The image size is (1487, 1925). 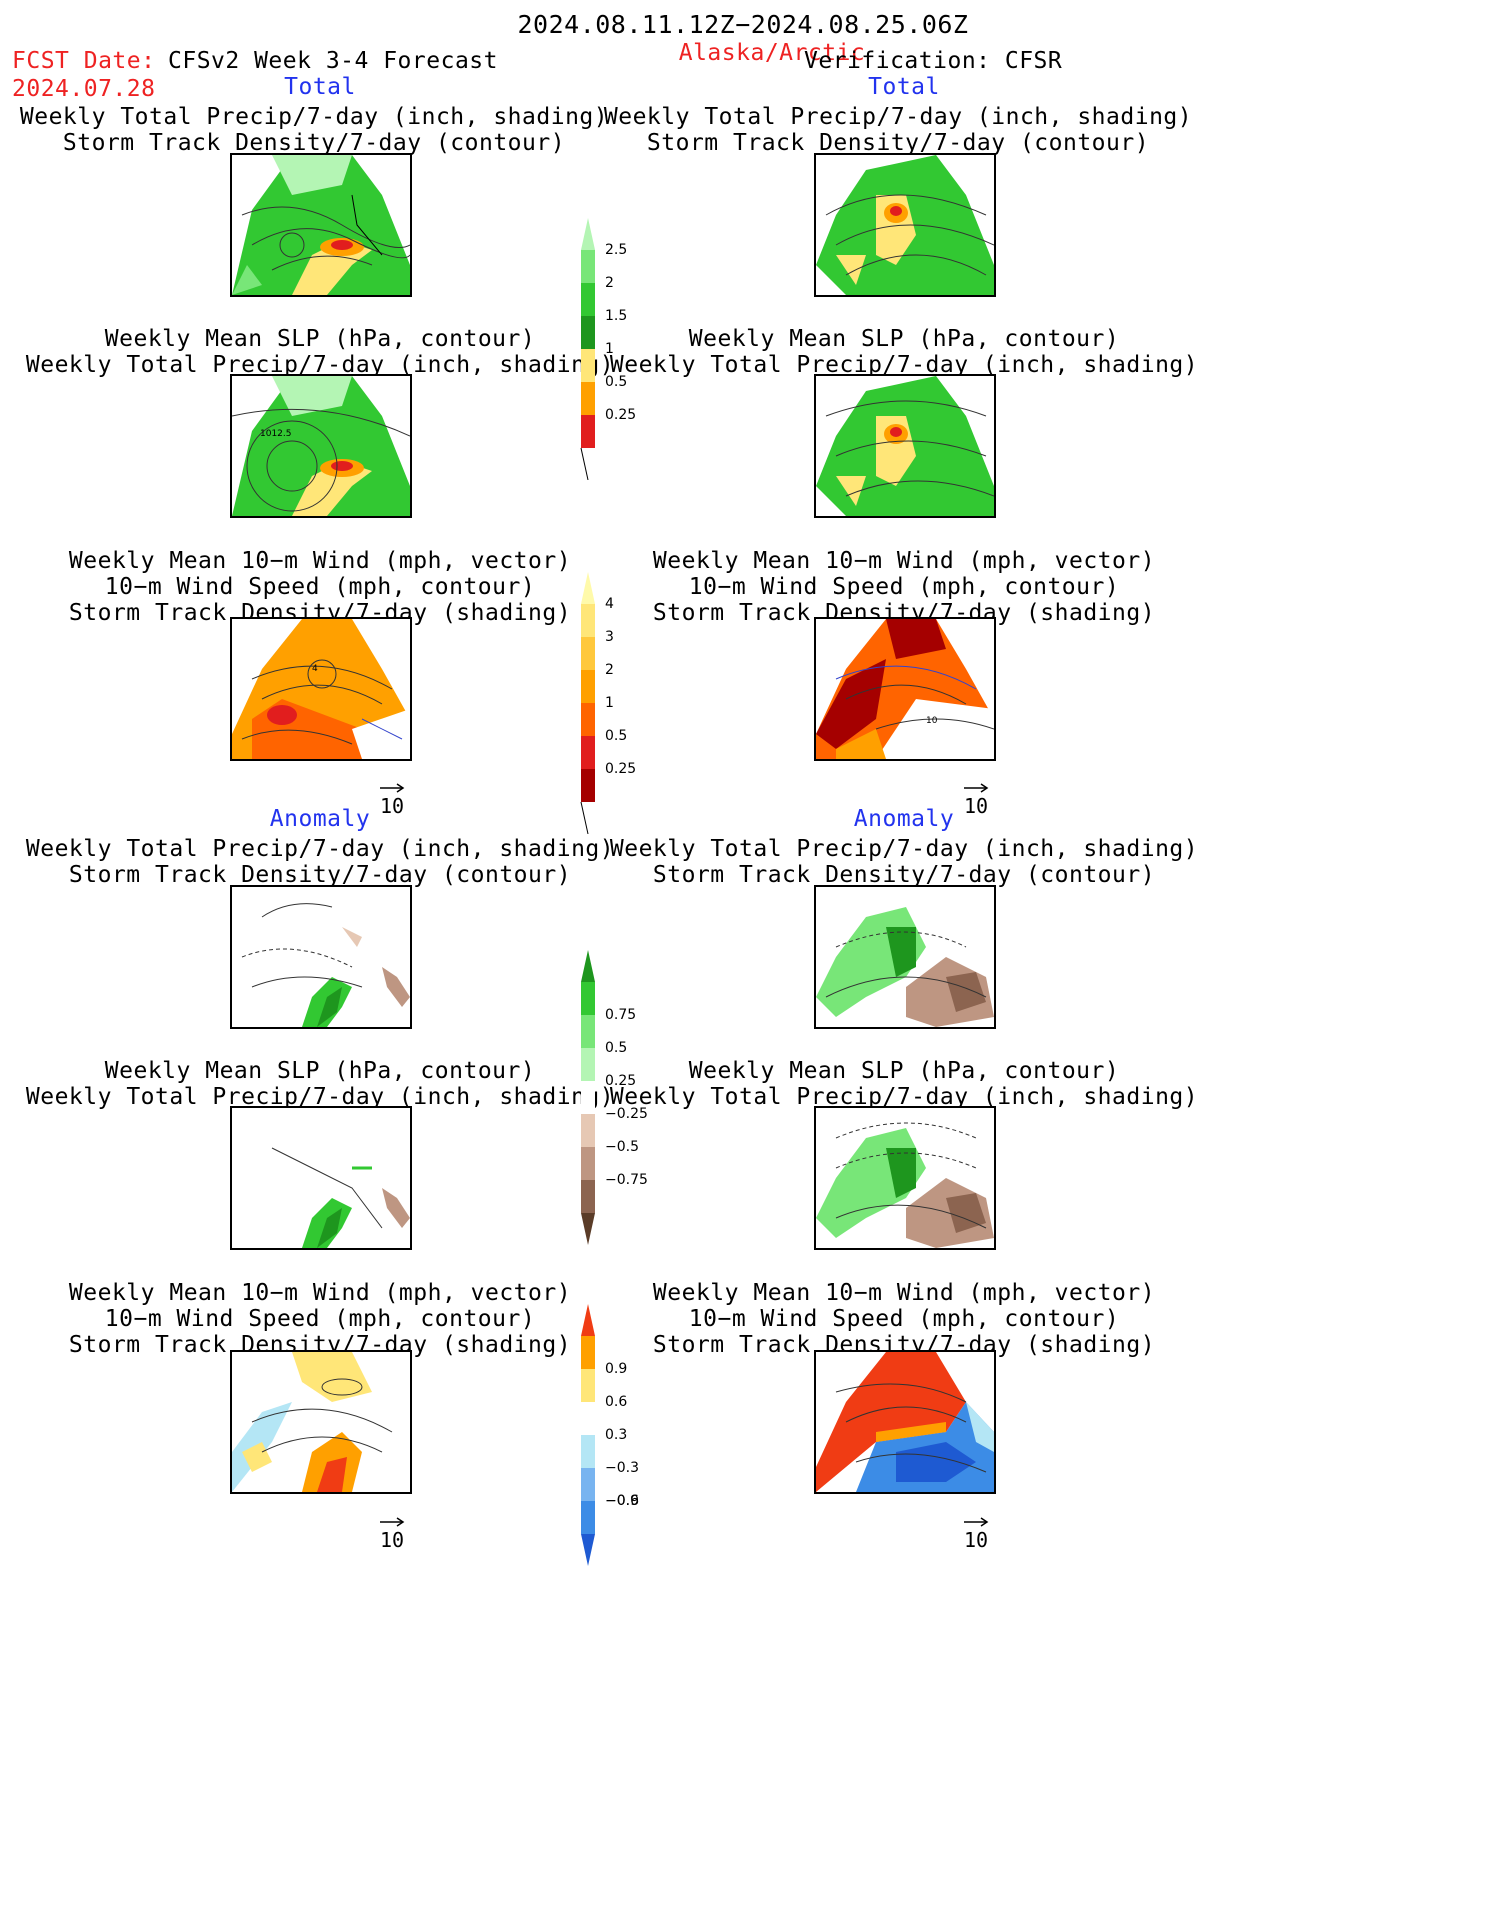 What do you see at coordinates (321, 1178) in the screenshot?
I see `map-slp-precip-anom-fcst` at bounding box center [321, 1178].